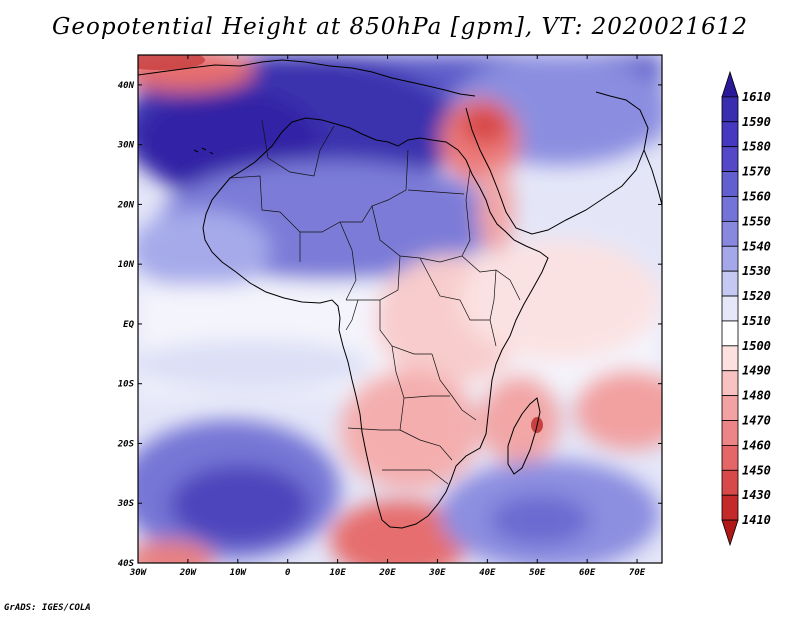 This screenshot has height=618, width=800. What do you see at coordinates (652, 177) in the screenshot?
I see `india-coastline` at bounding box center [652, 177].